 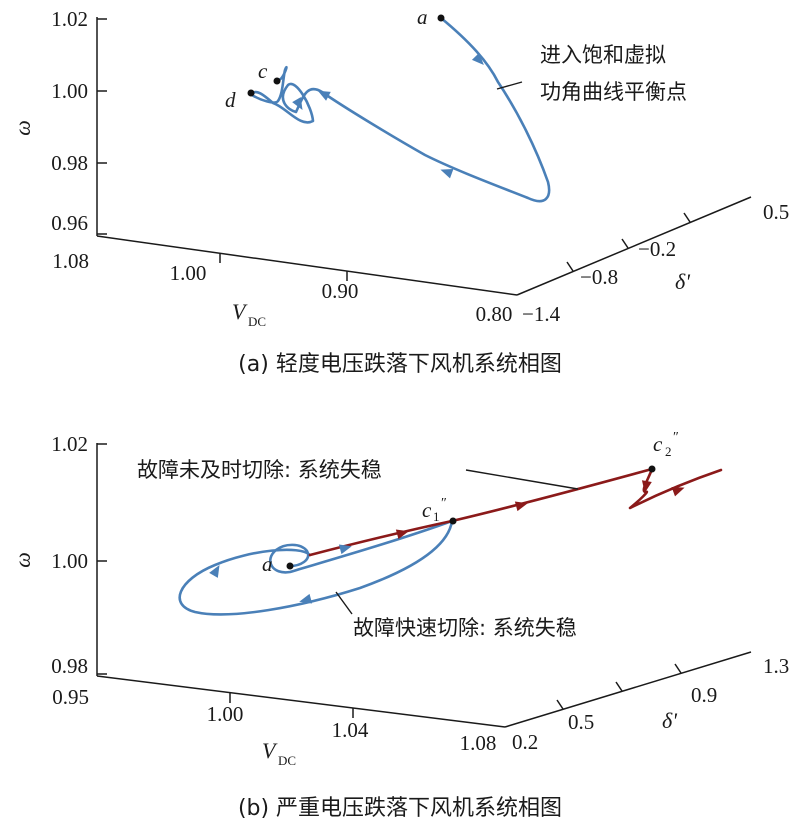 What do you see at coordinates (70, 697) in the screenshot?
I see `panel-b-x-tick-label: 0.95` at bounding box center [70, 697].